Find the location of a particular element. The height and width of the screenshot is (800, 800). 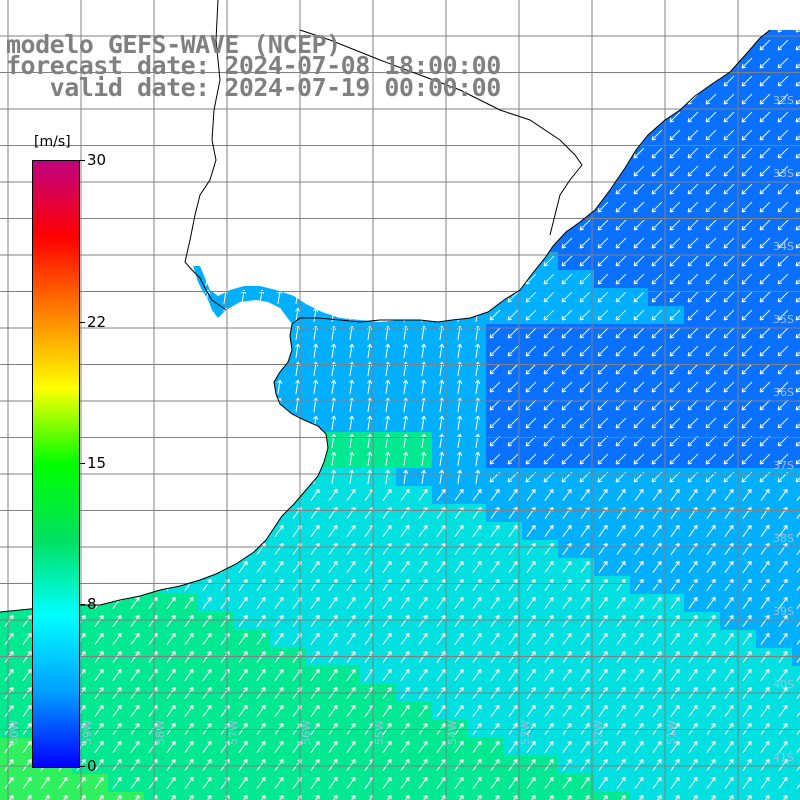

colorbar-tick-label: 15 is located at coordinates (97, 463).